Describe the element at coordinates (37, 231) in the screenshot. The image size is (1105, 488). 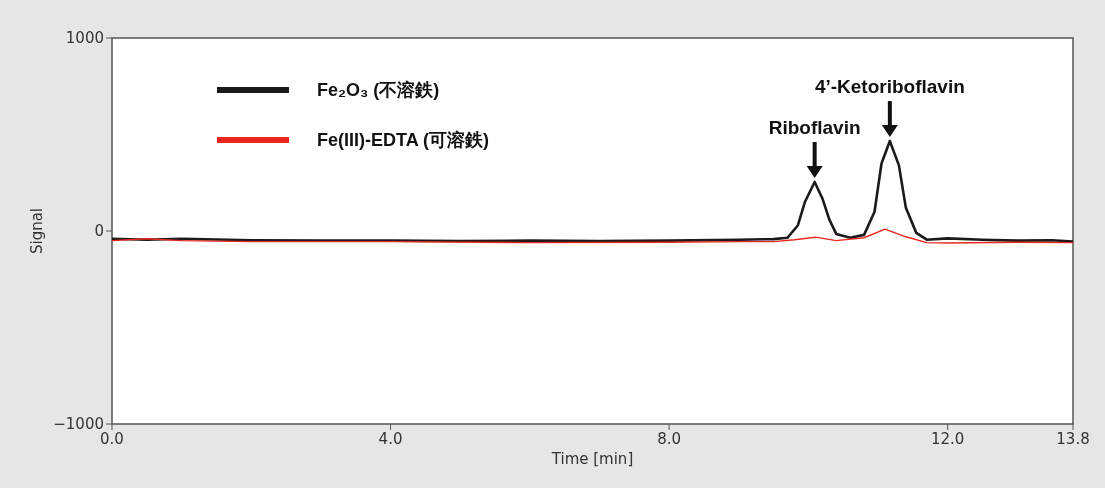
I see `y-axis-title: Signal` at that location.